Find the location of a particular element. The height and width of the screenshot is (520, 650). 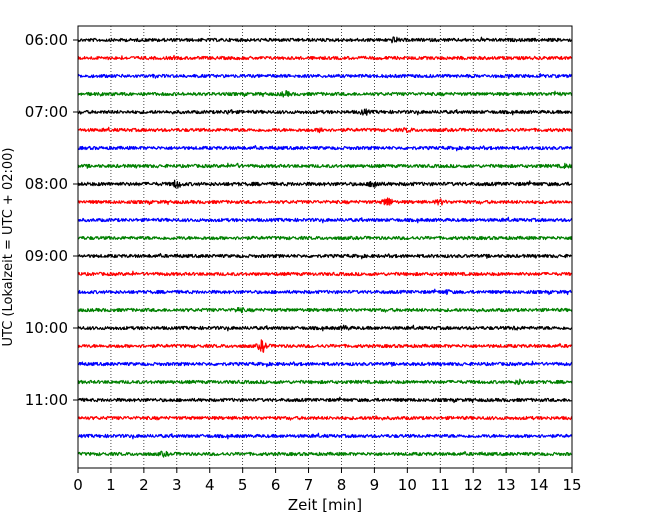

x-axis: 0 1 2 3 4 5 6 7 8 9 10 11 12 13 14 15 is located at coordinates (327, 481).